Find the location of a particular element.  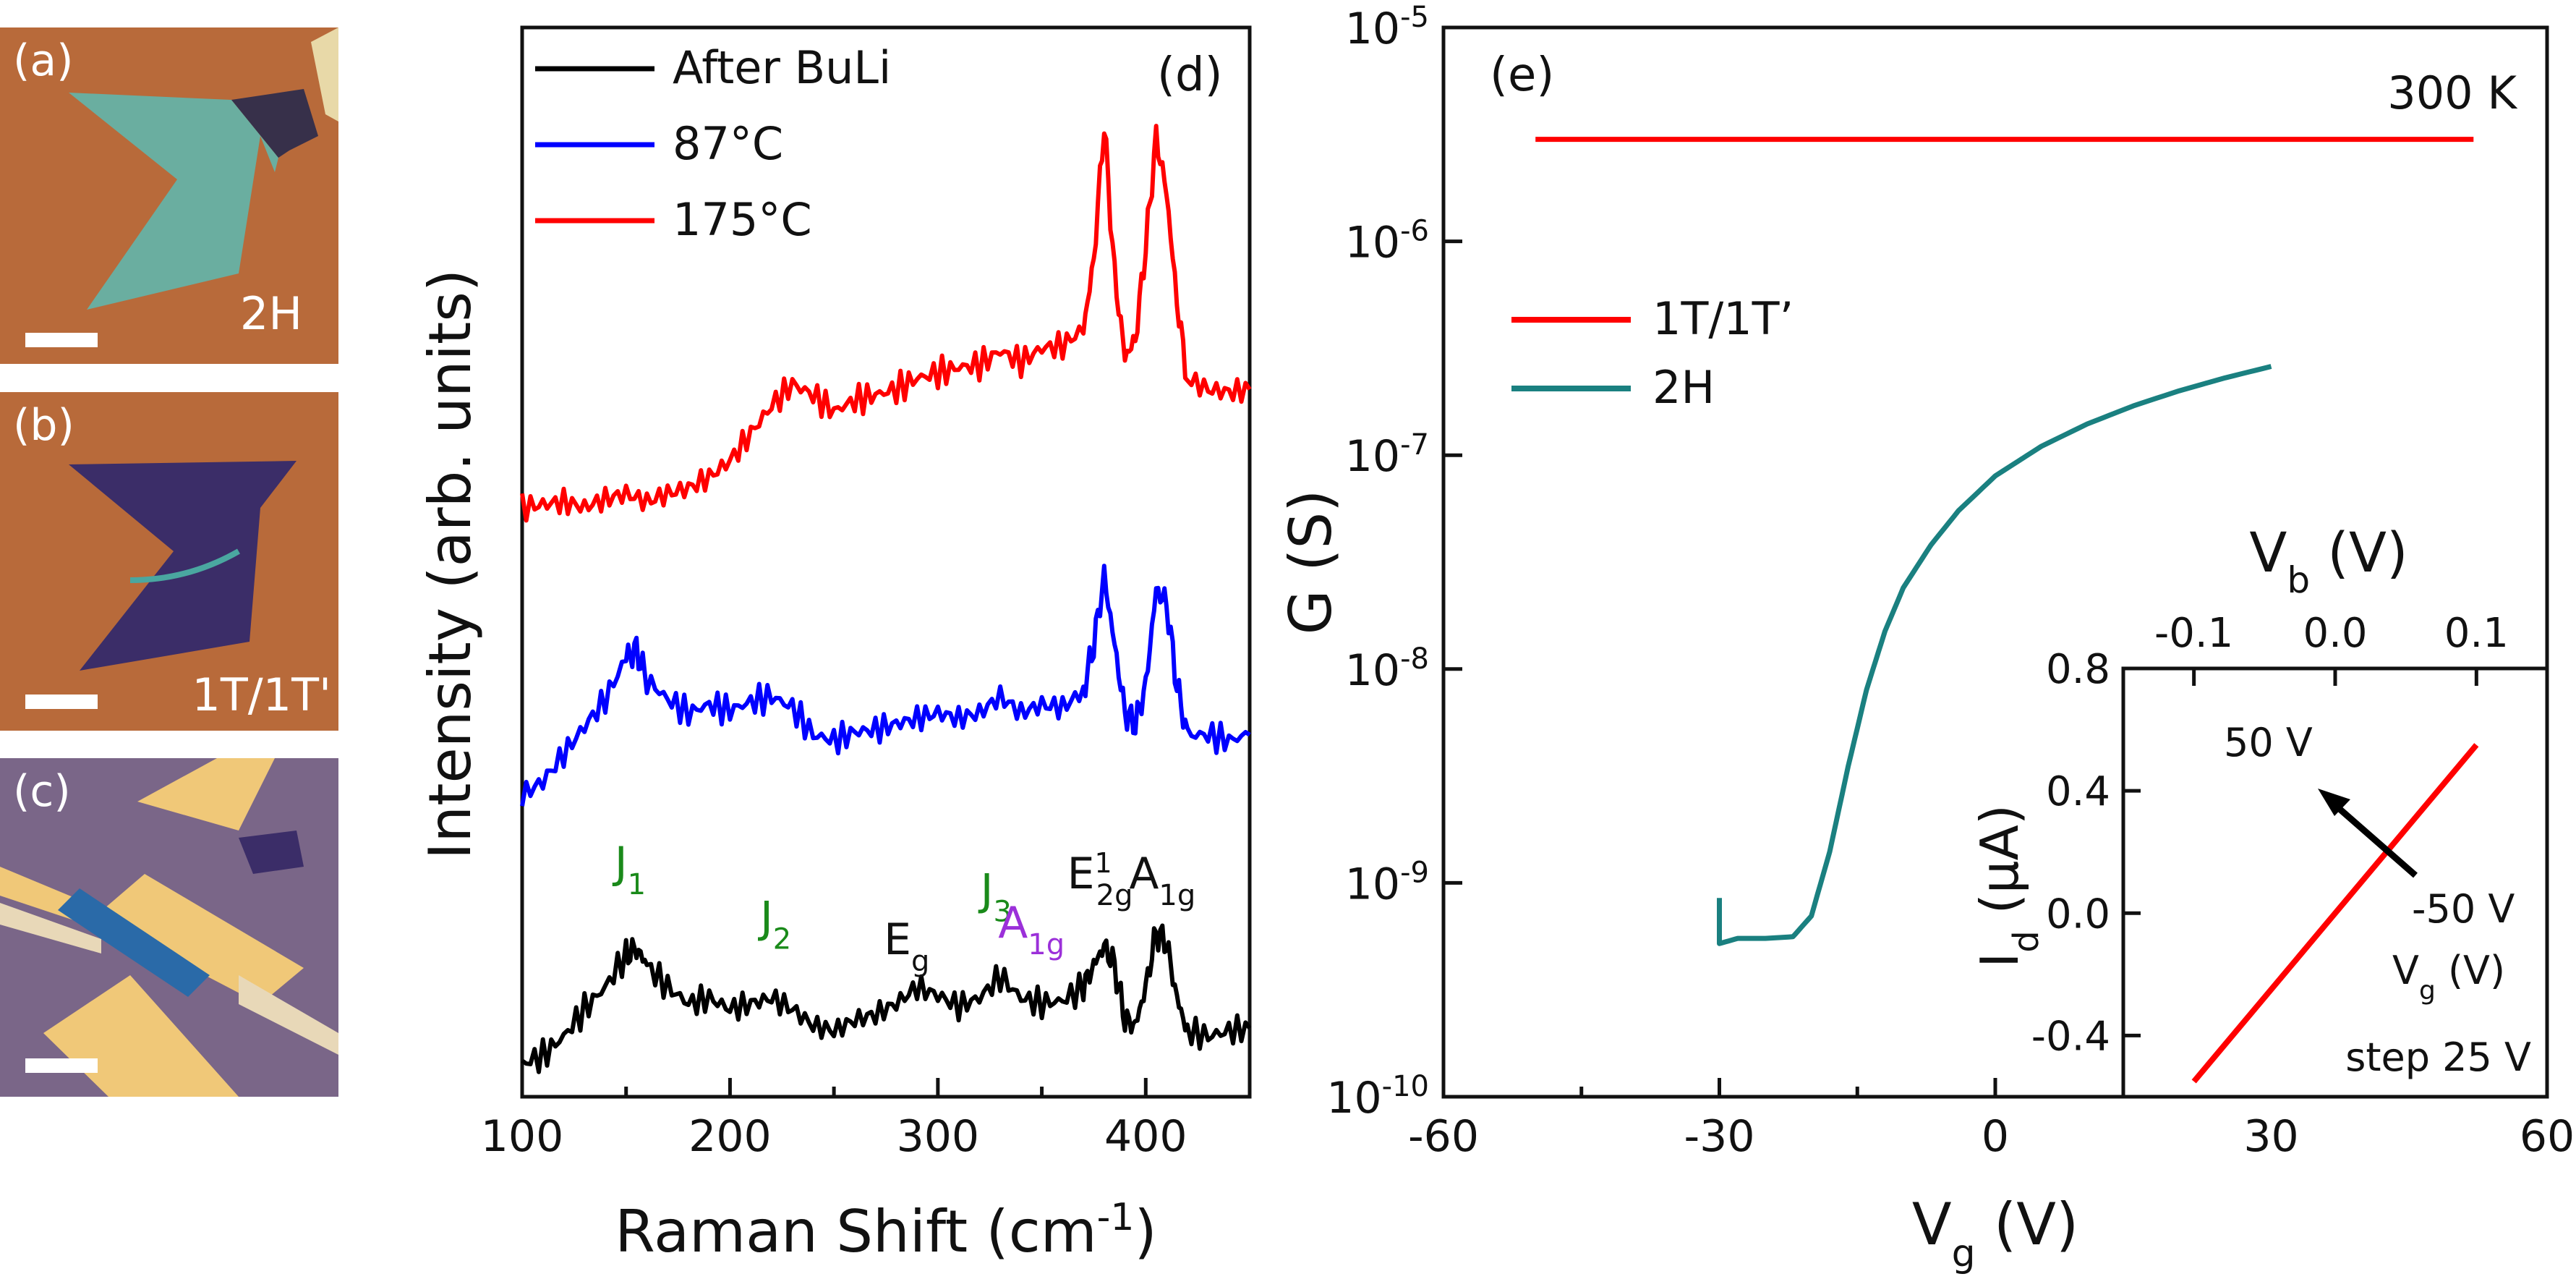

conductance-y-axis-label: G (S) is located at coordinates (1310, 562).